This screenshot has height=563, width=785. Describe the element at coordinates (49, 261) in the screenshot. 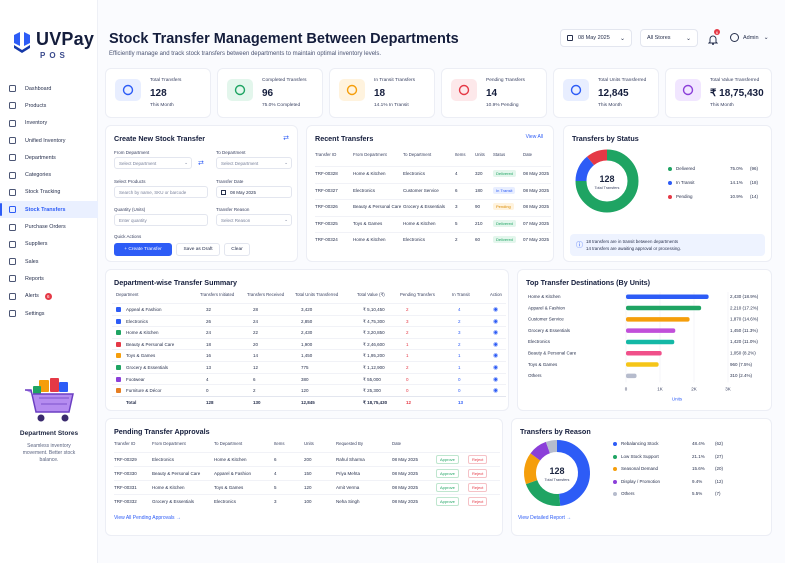

I see `sidebar-item-sales: Sales` at that location.